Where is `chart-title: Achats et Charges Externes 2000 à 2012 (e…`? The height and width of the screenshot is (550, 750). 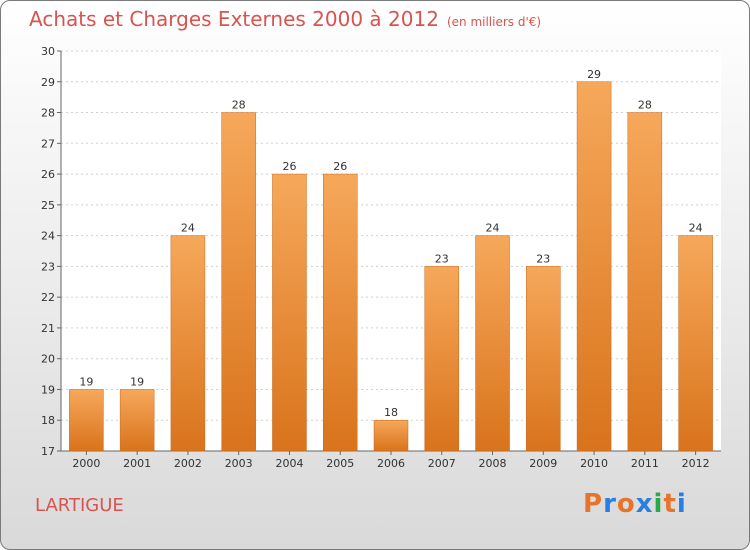 chart-title: Achats et Charges Externes 2000 à 2012 (e… is located at coordinates (285, 19).